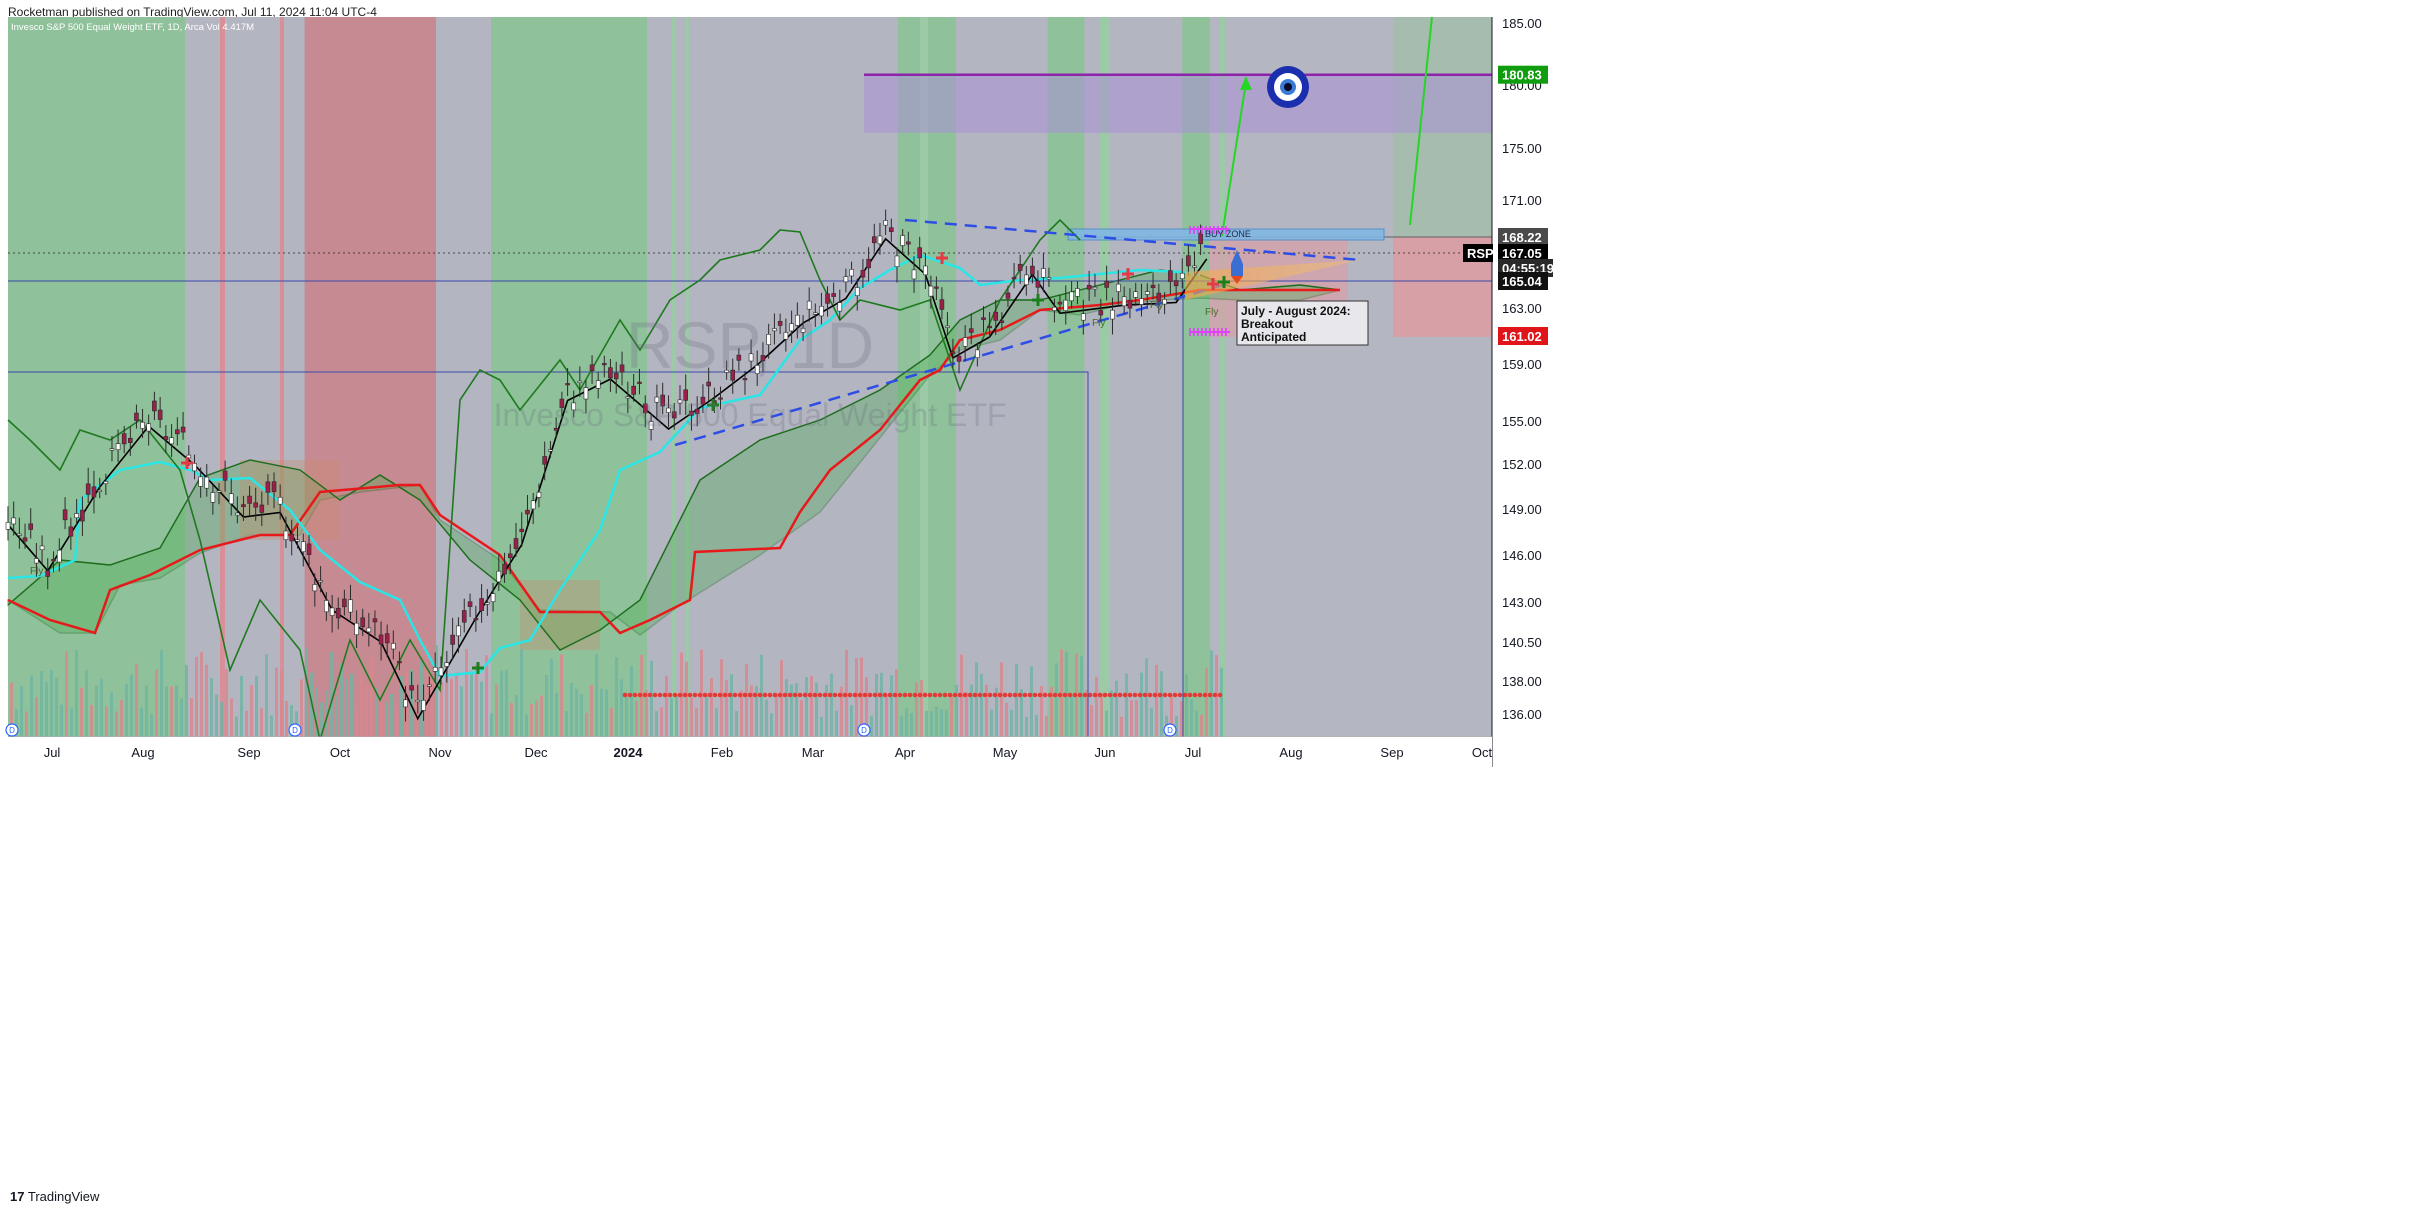 The height and width of the screenshot is (1215, 2411). I want to click on x-tick-label: Jun, so click(1105, 752).